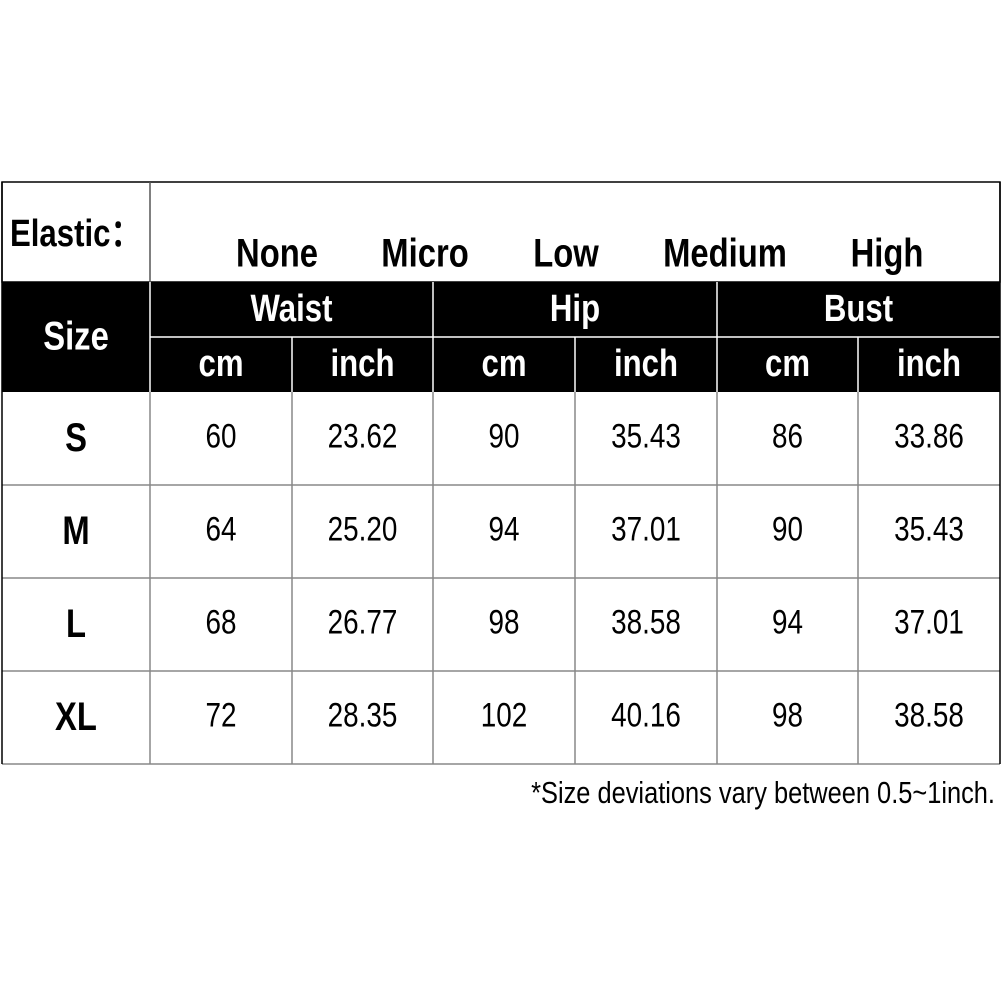 The image size is (1001, 1001). What do you see at coordinates (929, 436) in the screenshot?
I see `cell-value: 33.86` at bounding box center [929, 436].